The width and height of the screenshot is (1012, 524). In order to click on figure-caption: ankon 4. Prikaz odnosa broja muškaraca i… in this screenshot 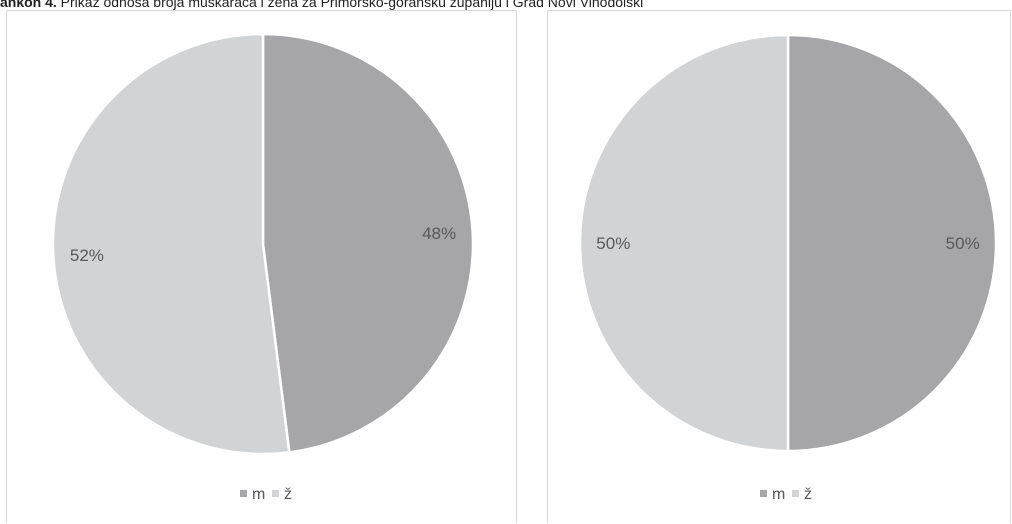, I will do `click(321, 6)`.